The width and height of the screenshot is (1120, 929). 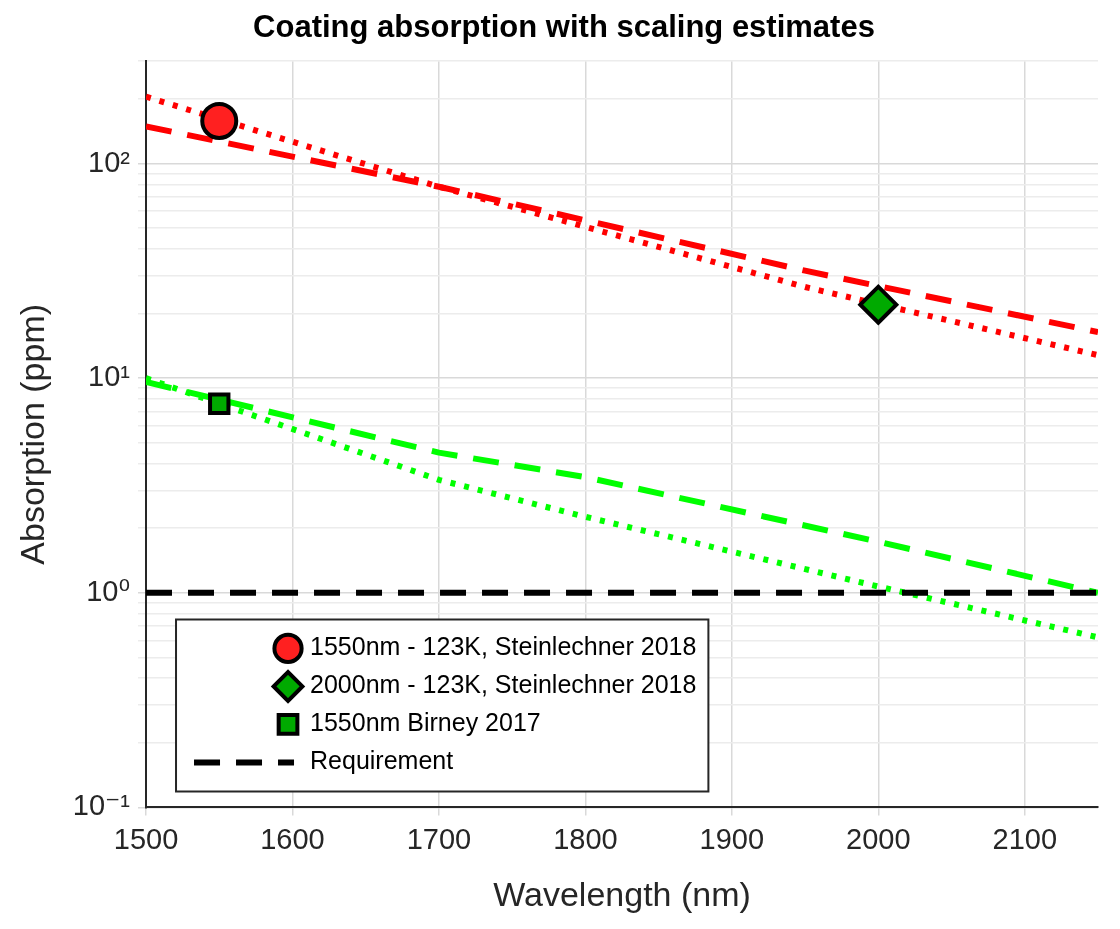 I want to click on x-tick-label: 1600, so click(x=292, y=838).